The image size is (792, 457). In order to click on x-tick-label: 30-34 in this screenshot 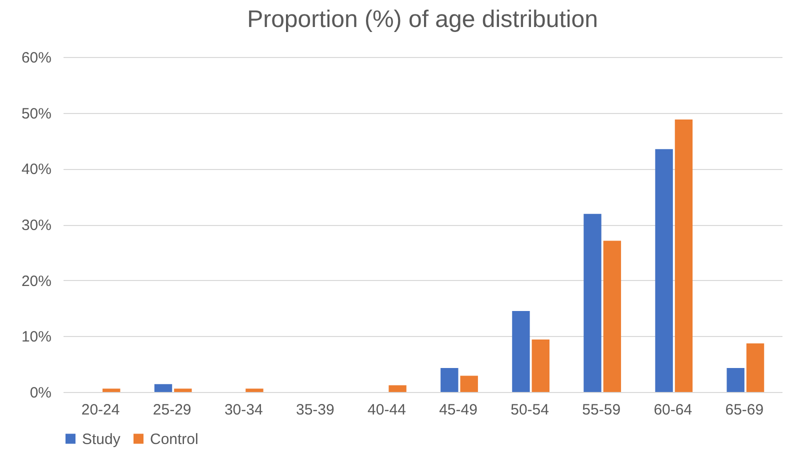, I will do `click(243, 410)`.